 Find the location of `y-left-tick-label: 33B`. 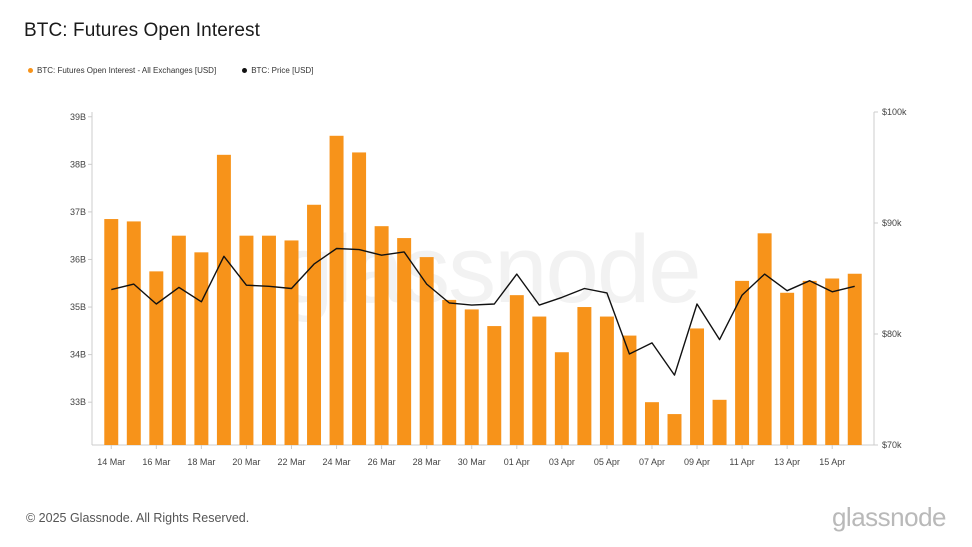

y-left-tick-label: 33B is located at coordinates (78, 402).